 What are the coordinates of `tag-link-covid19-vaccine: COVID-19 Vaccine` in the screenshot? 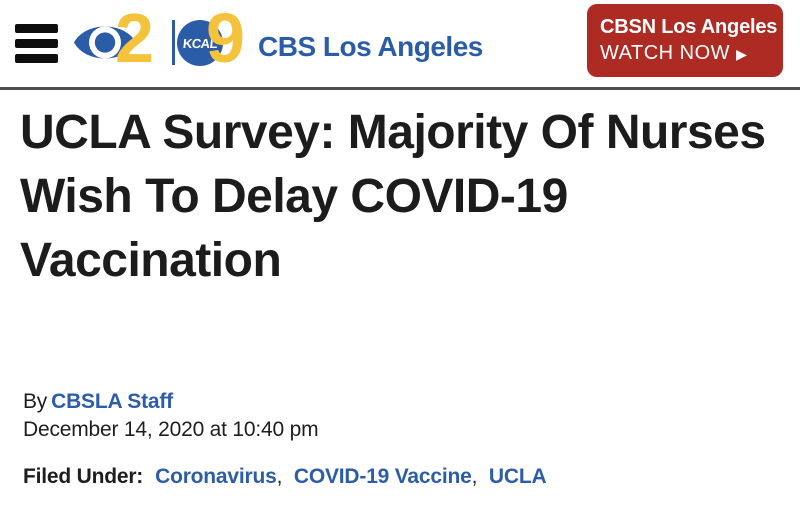 It's located at (382, 476).